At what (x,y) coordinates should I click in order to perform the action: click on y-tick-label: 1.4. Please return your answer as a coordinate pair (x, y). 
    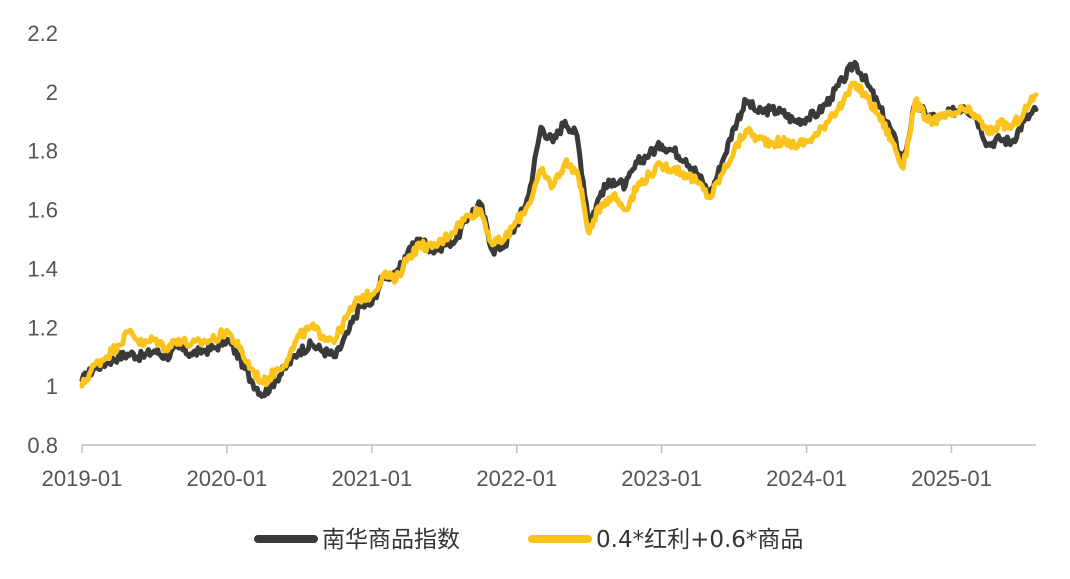
    Looking at the image, I should click on (42, 268).